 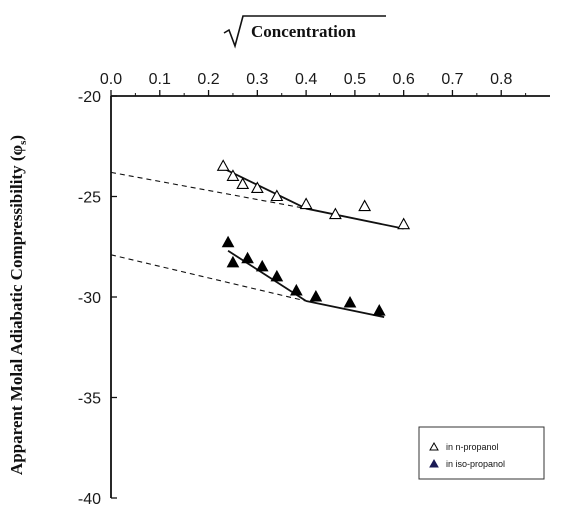 I want to click on x-axis-label: Concentration, so click(x=303, y=31).